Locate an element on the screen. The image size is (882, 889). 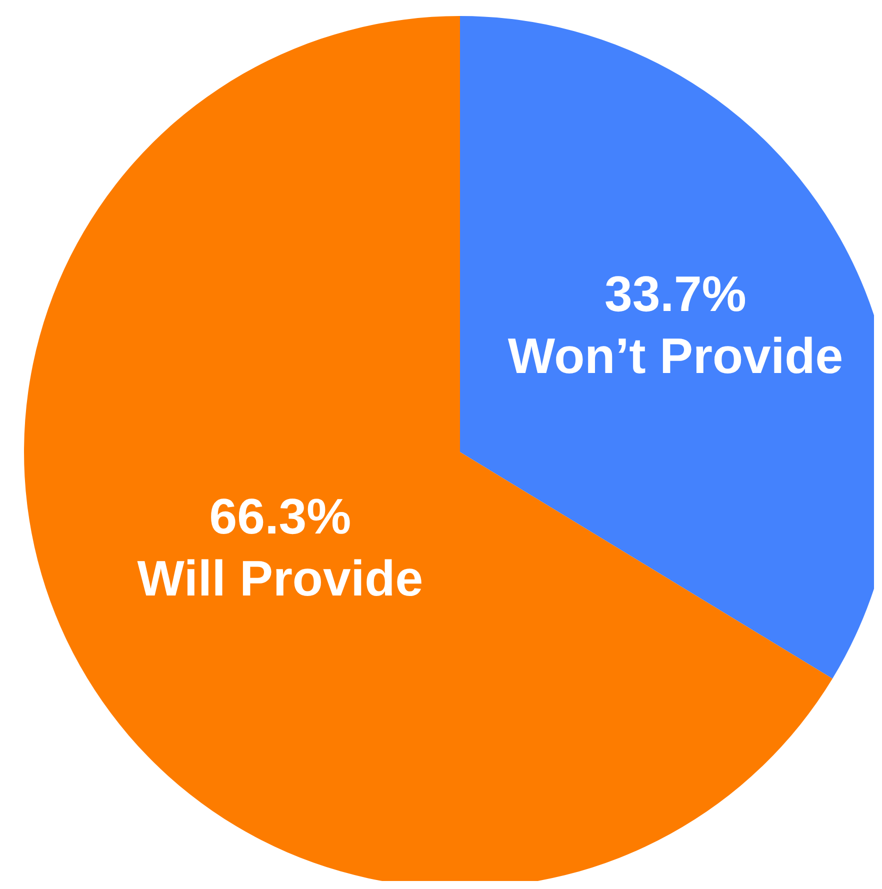
slice-label: Will Provide is located at coordinates (280, 578).